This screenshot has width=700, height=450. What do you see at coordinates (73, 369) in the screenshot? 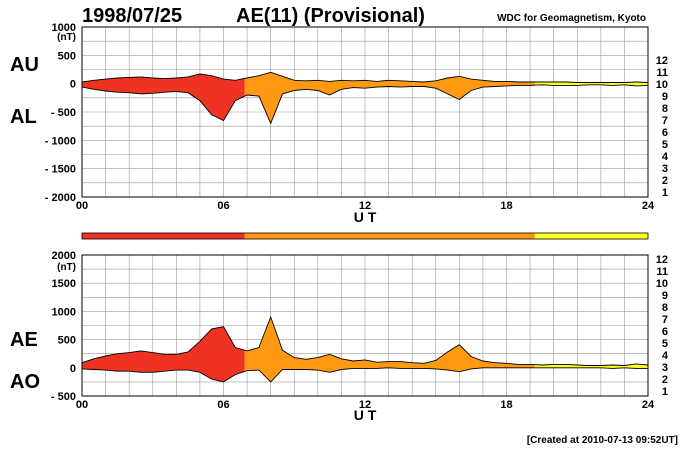
I see `p2-y-tick-label: 0` at bounding box center [73, 369].